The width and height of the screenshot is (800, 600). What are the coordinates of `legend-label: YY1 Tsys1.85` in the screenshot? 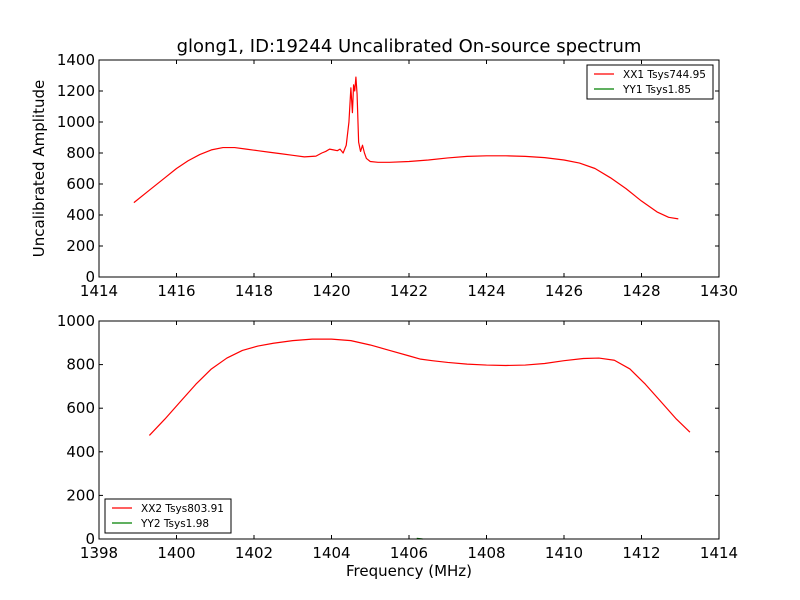 It's located at (656, 90).